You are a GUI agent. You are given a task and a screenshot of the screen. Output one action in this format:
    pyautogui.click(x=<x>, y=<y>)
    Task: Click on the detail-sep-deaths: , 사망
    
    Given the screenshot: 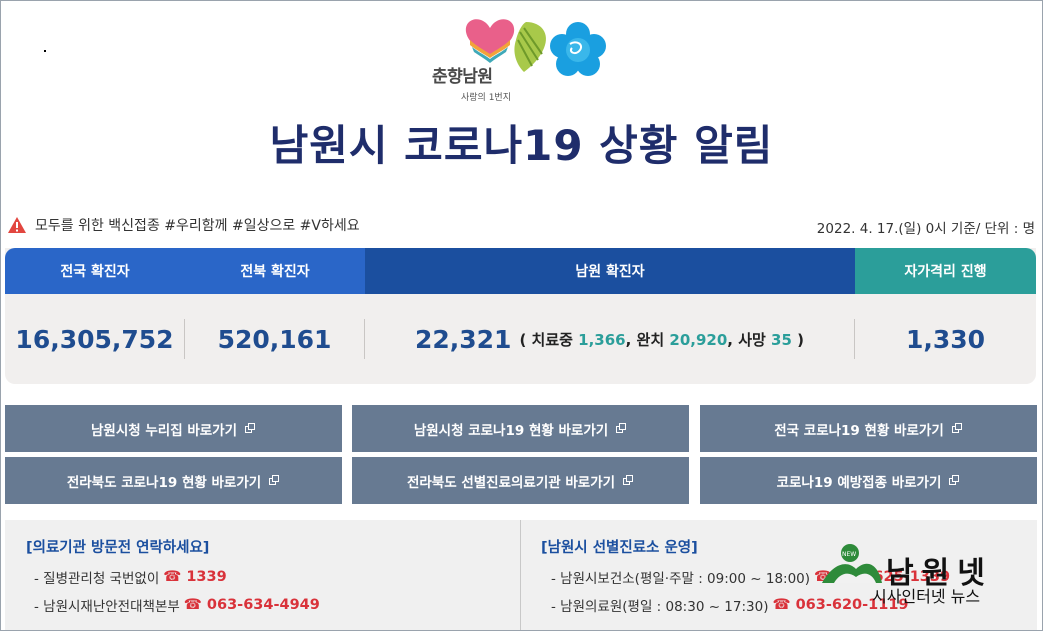 What is the action you would take?
    pyautogui.click(x=746, y=339)
    